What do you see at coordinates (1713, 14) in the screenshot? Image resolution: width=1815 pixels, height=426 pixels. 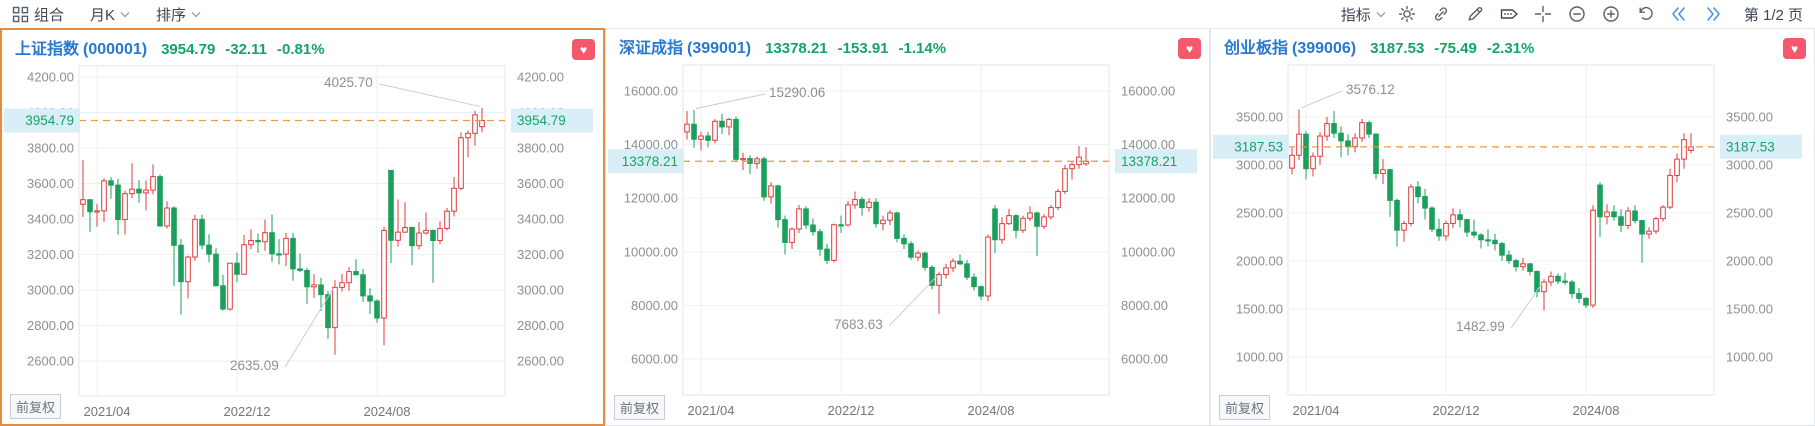 I see `page-next-button` at bounding box center [1713, 14].